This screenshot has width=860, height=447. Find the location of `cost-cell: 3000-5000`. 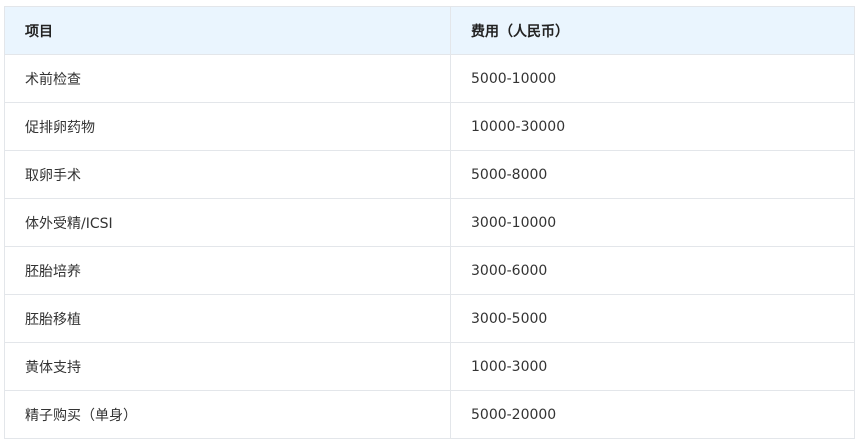

cost-cell: 3000-5000 is located at coordinates (652, 318).